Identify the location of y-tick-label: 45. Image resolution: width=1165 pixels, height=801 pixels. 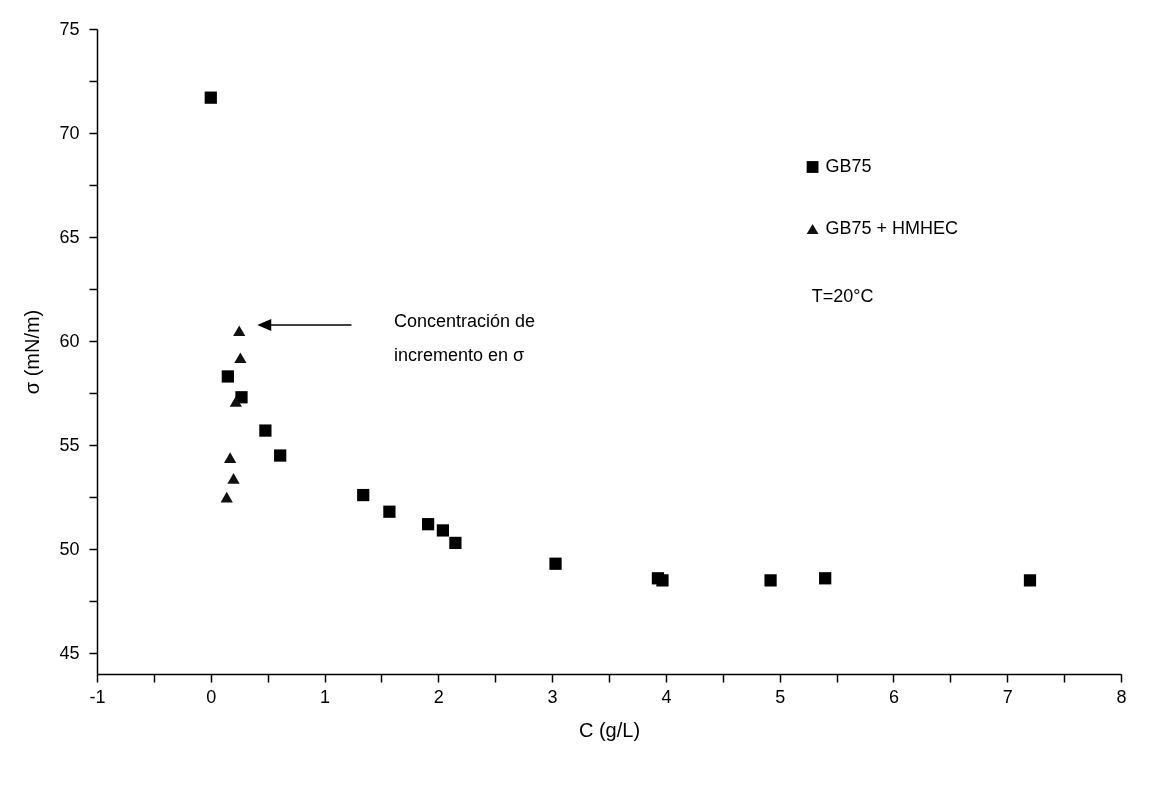
(69, 652).